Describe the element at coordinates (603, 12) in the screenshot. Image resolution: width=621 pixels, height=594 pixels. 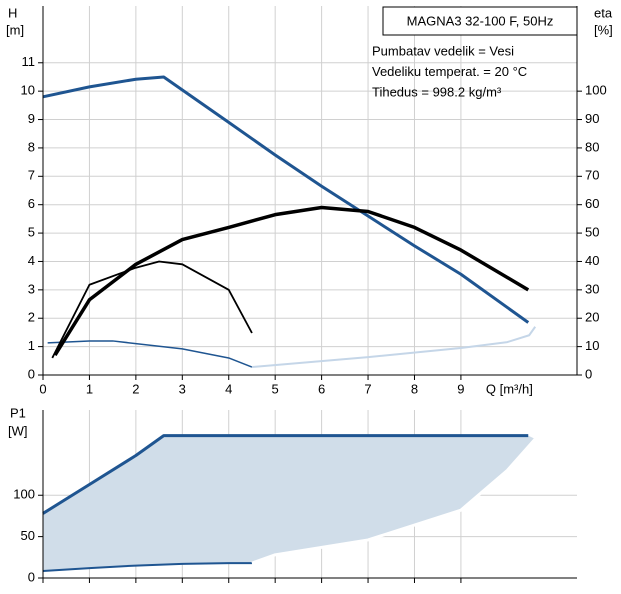
I see `y2-axis-label: eta` at that location.